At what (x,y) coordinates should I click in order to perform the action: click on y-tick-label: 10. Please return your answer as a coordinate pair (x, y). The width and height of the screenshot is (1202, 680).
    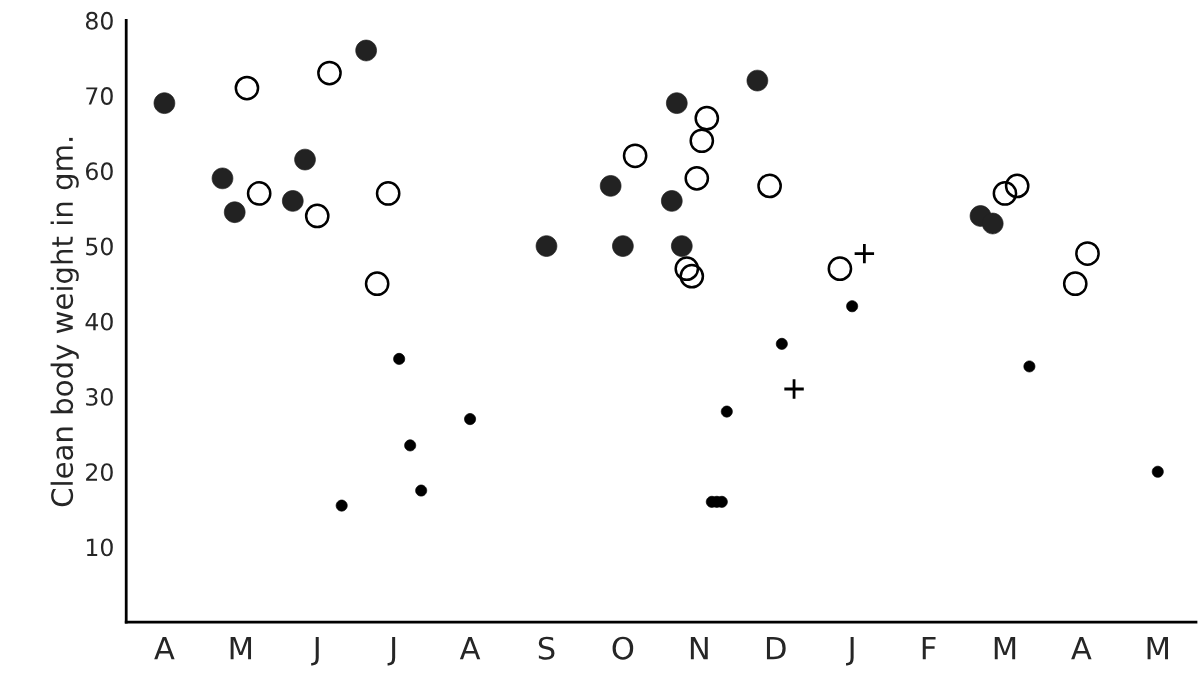
    Looking at the image, I should click on (99, 547).